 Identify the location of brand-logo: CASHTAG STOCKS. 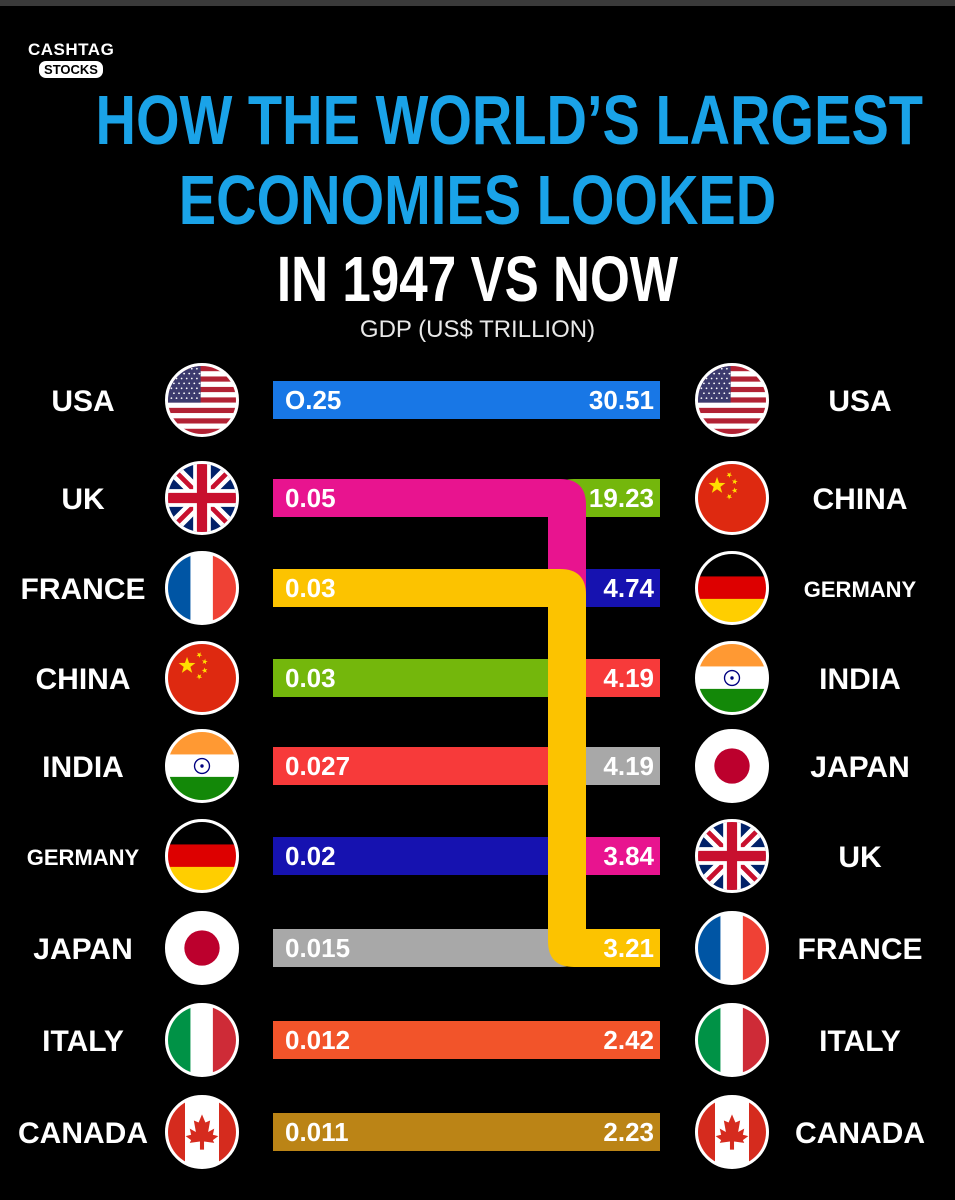
(71, 59).